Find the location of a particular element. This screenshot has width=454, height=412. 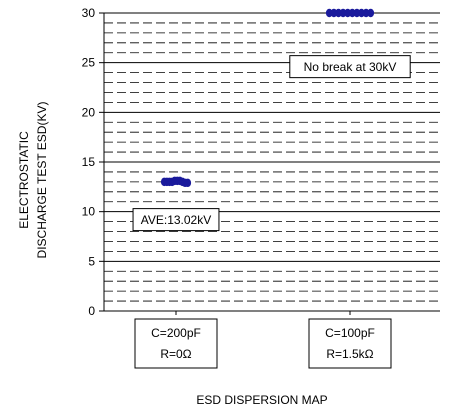

category-label-line-1: C=200pF is located at coordinates (176, 333).